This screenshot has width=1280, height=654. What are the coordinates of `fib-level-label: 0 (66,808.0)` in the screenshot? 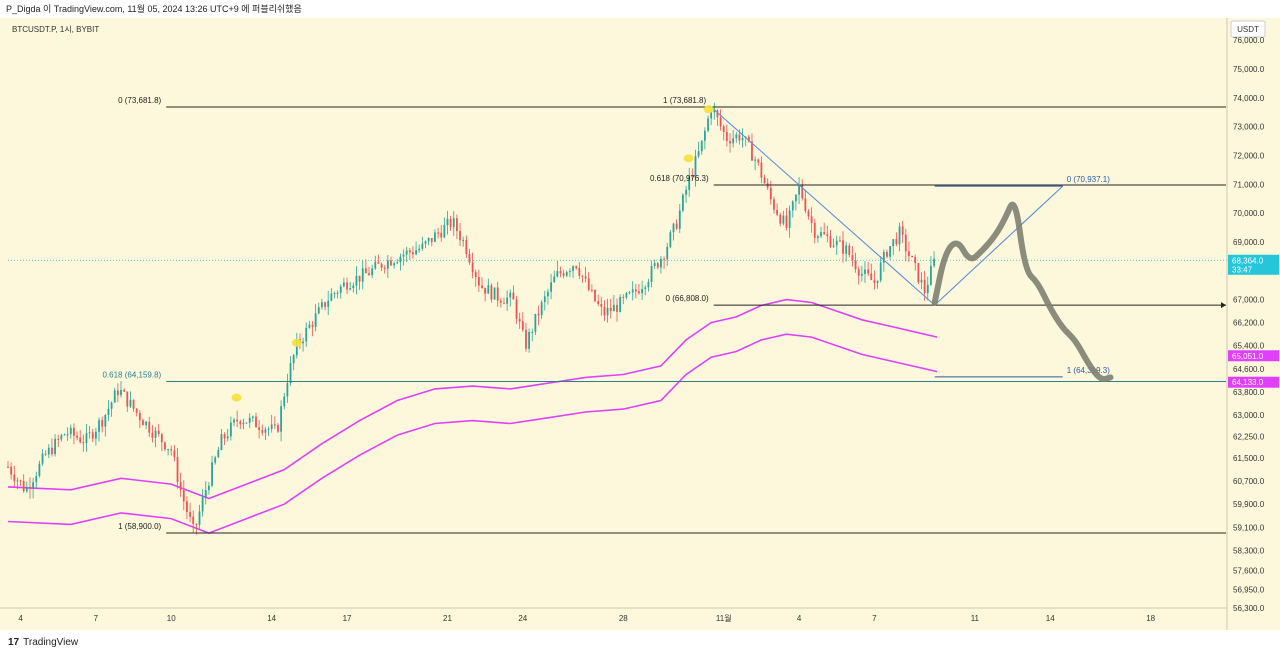 It's located at (687, 298).